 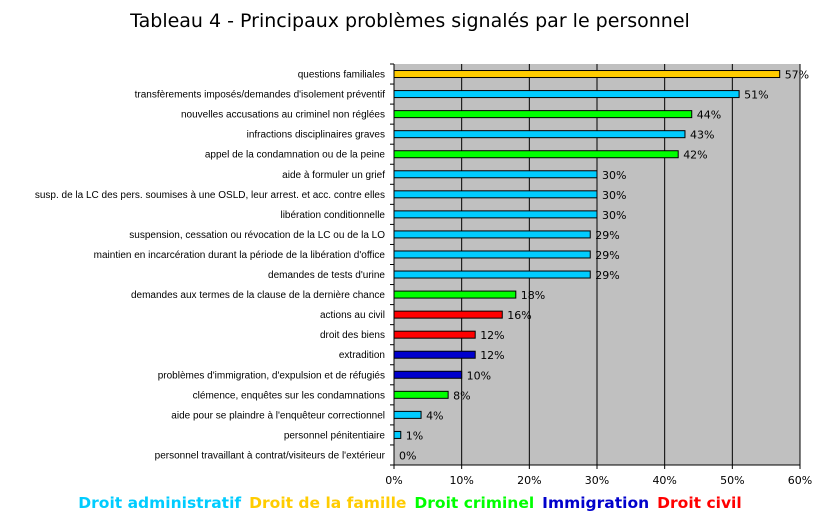 I want to click on category-label: questions familiales, so click(x=341, y=75).